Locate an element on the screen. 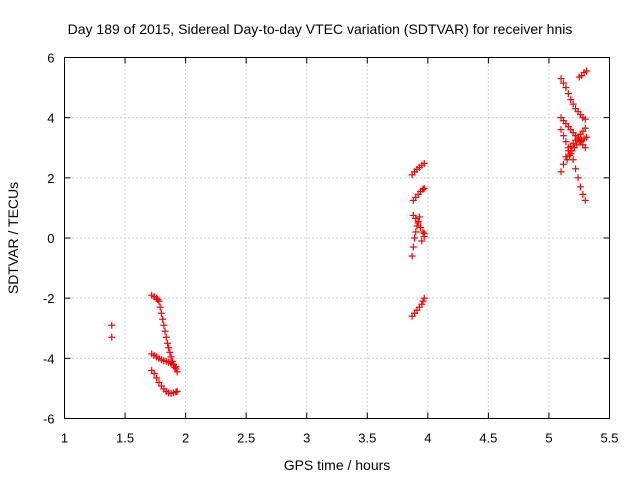 The width and height of the screenshot is (640, 480). x-tick-label: 2.5 is located at coordinates (246, 438).